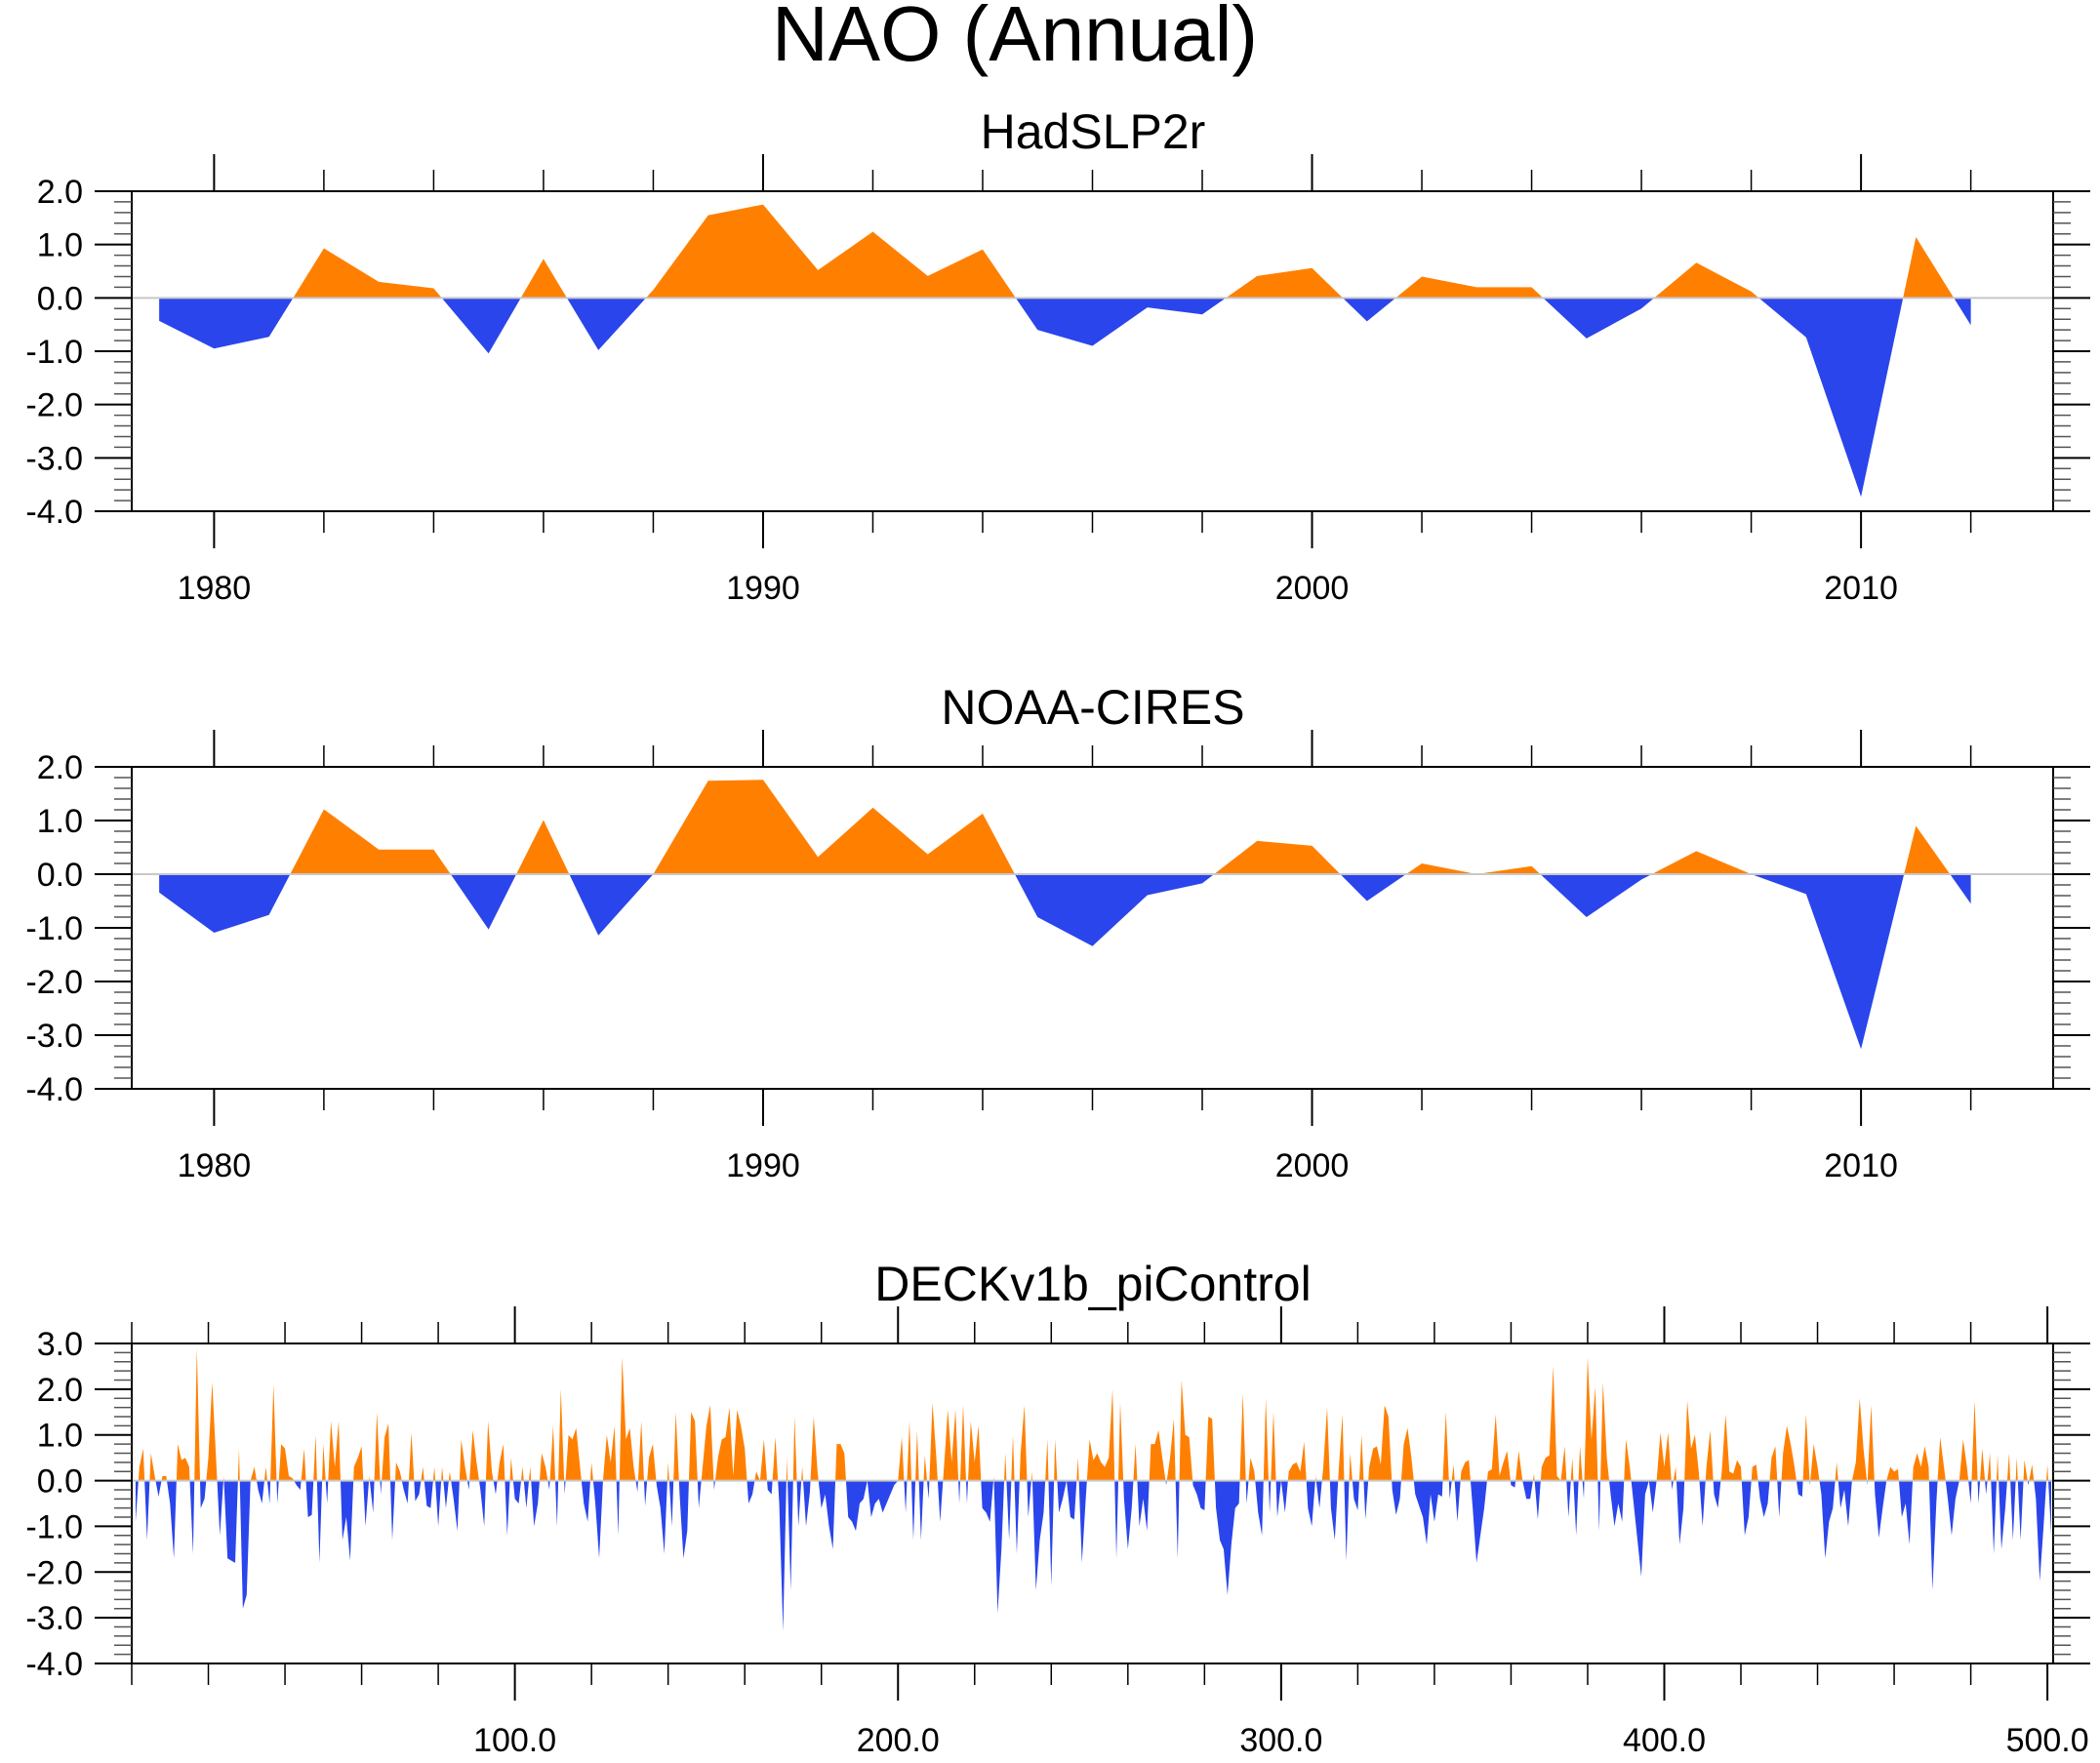 Image resolution: width=2100 pixels, height=1763 pixels. Describe the element at coordinates (1093, 131) in the screenshot. I see `panel-title: HadSLP2r` at that location.